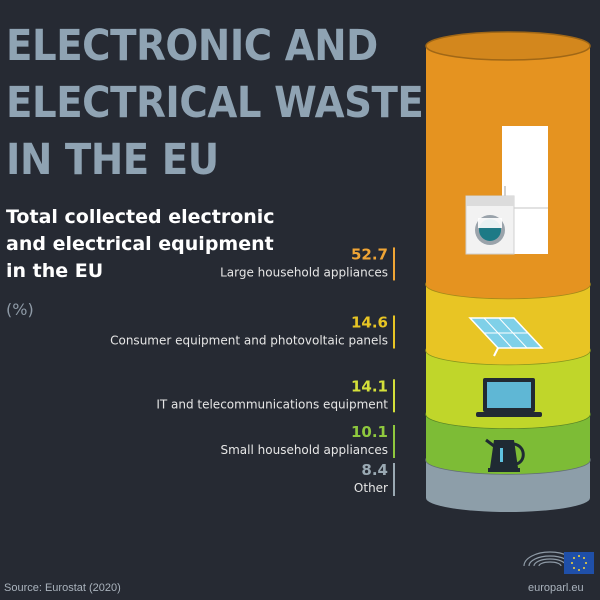 This screenshot has height=600, width=600. I want to click on title-line: IN THE EU, so click(112, 160).